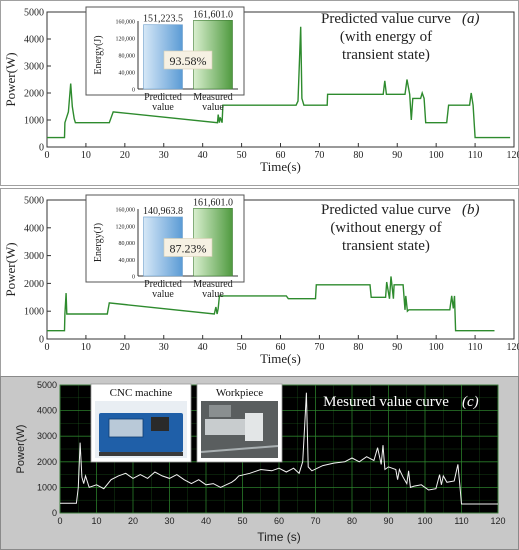 The image size is (519, 550). What do you see at coordinates (352, 521) in the screenshot?
I see `x-tick-label: 80` at bounding box center [352, 521].